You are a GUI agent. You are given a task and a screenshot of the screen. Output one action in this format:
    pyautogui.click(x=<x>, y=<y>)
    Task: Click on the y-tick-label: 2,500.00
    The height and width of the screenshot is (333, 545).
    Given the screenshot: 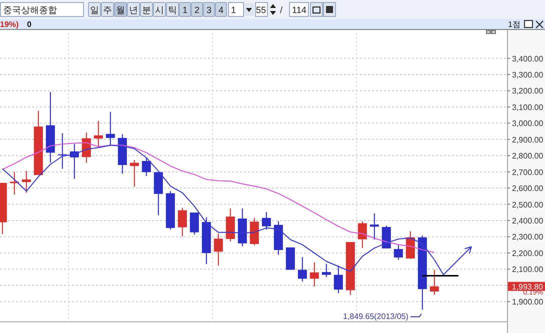 What is the action you would take?
    pyautogui.click(x=528, y=205)
    